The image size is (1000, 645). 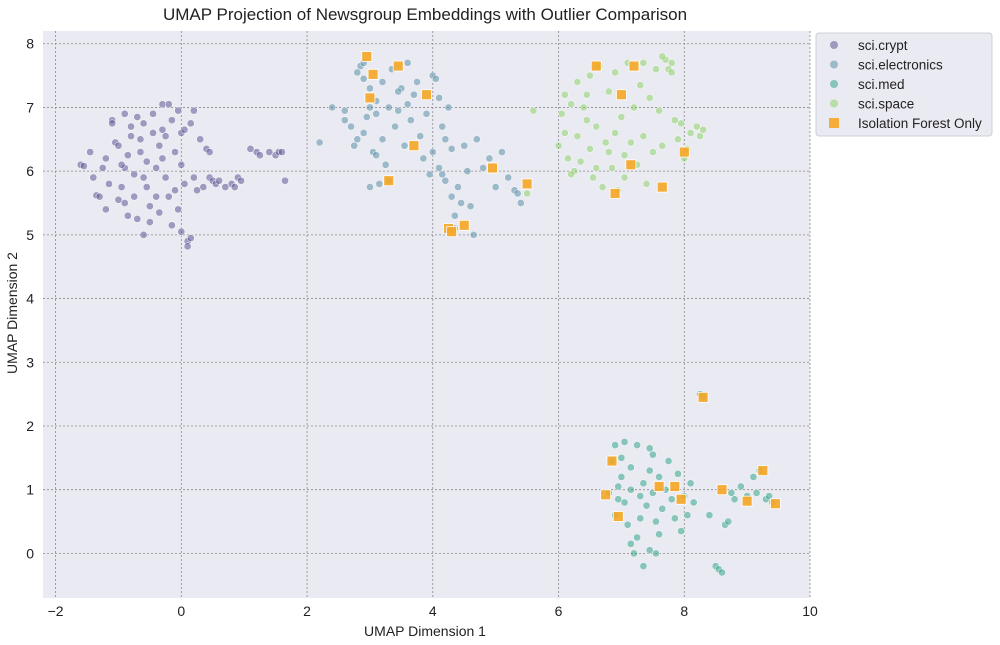 I want to click on legend-box, so click(x=904, y=84).